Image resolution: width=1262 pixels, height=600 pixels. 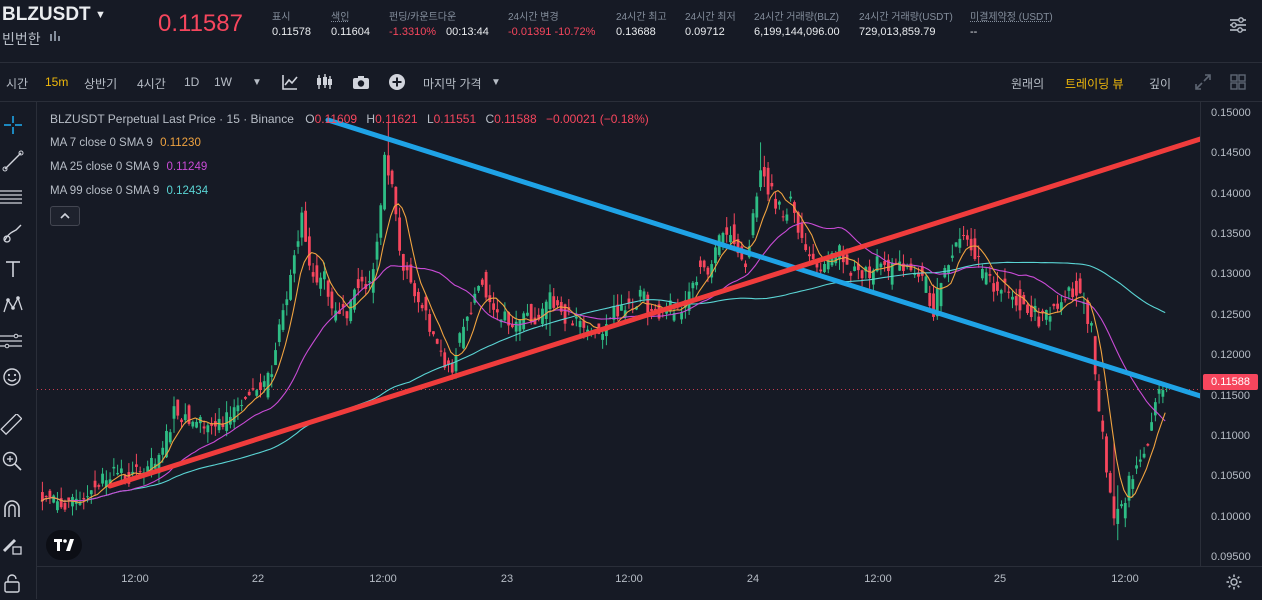 I want to click on ma7-label: MA 7 close 0 SMA 9, so click(x=101, y=143).